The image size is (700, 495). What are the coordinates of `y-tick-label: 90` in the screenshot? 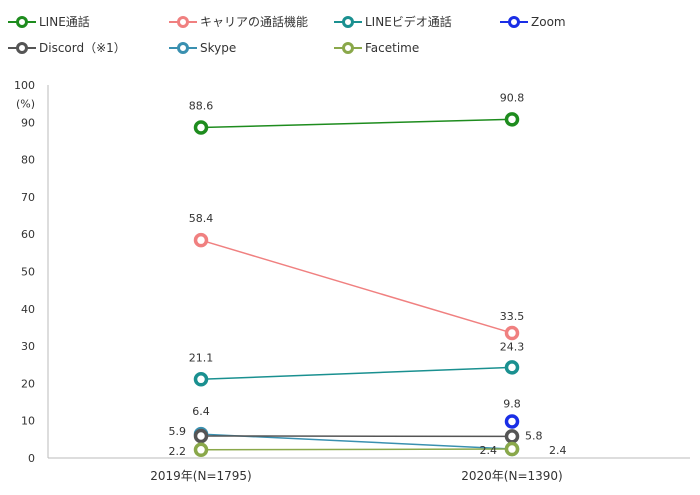 It's located at (28, 122).